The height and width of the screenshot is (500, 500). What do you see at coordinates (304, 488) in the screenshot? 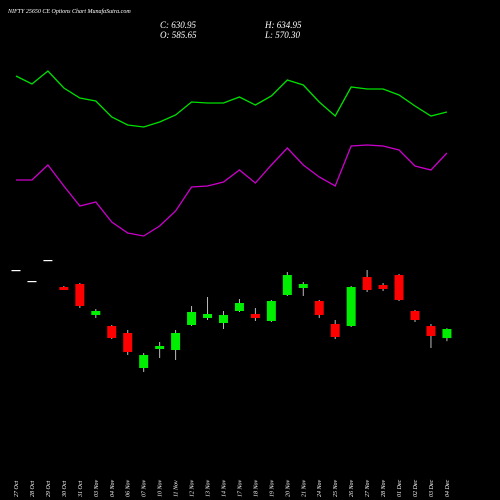
I see `x-tick-label: 21 Nov` at bounding box center [304, 488].